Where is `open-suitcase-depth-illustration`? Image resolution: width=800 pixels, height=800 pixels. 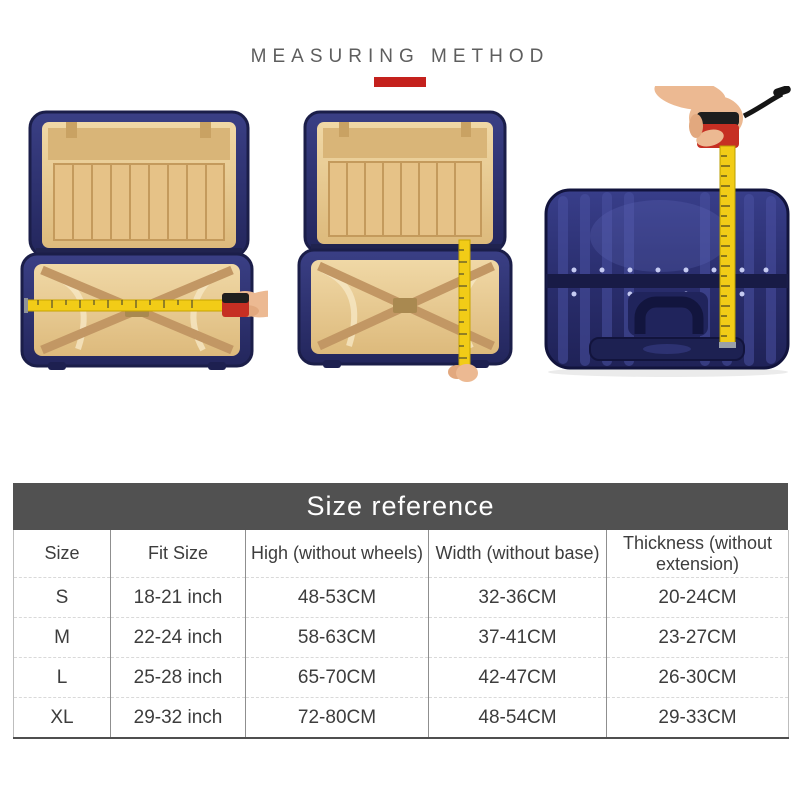 open-suitcase-depth-illustration is located at coordinates (405, 246).